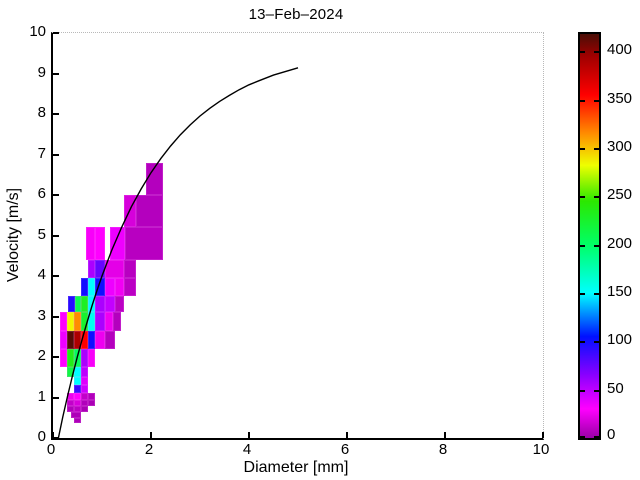  I want to click on colorbar-tick-label: 100, so click(620, 340).